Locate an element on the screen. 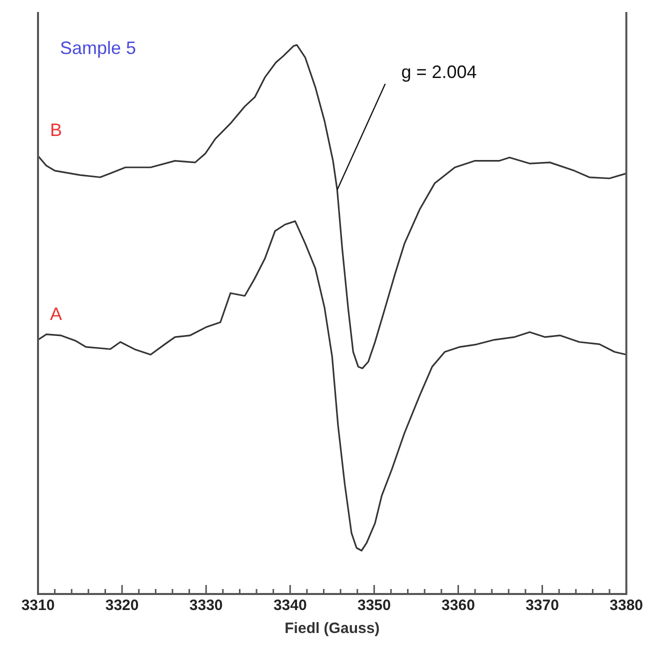  x-tick-label: 3350 is located at coordinates (374, 605).